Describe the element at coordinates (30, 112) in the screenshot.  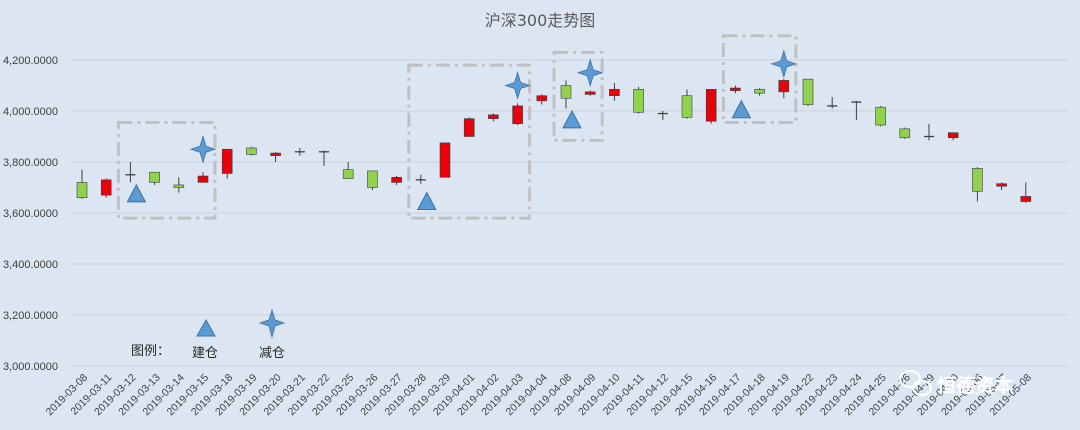
I see `y-tick-label: 4,000.0000` at that location.